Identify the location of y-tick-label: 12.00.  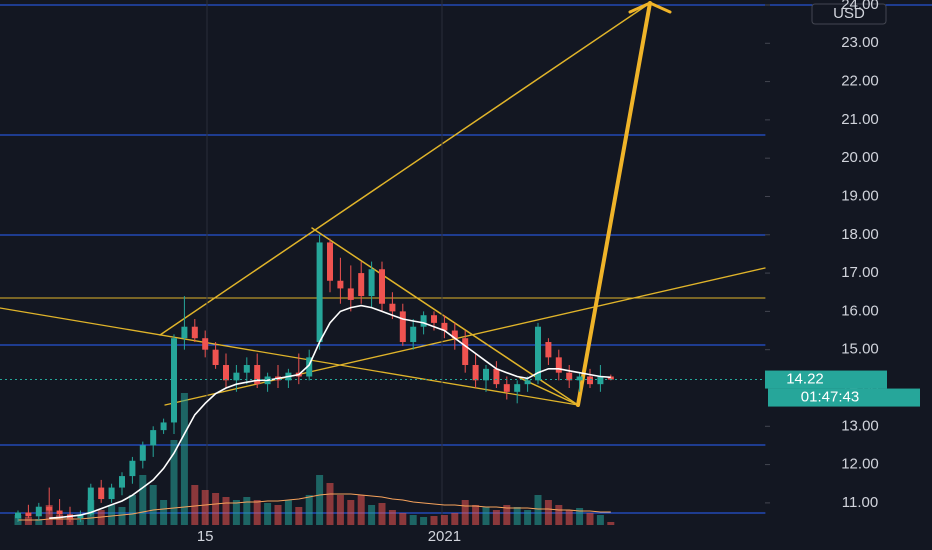
(860, 464).